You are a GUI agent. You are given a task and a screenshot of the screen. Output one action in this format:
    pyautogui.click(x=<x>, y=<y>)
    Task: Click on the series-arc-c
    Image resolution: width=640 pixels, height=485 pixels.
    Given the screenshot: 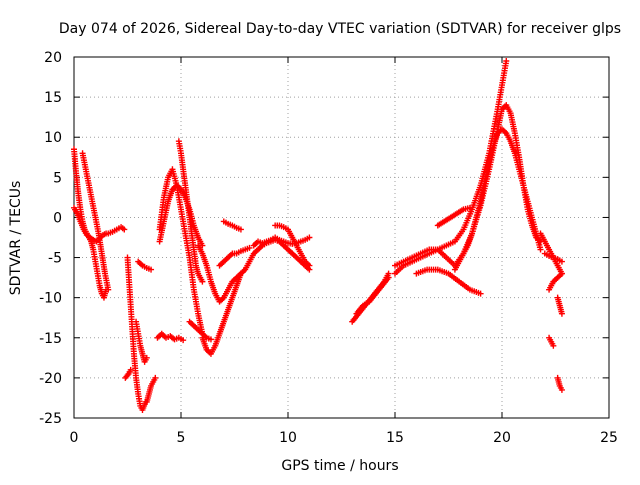 What is the action you would take?
    pyautogui.click(x=95, y=221)
    